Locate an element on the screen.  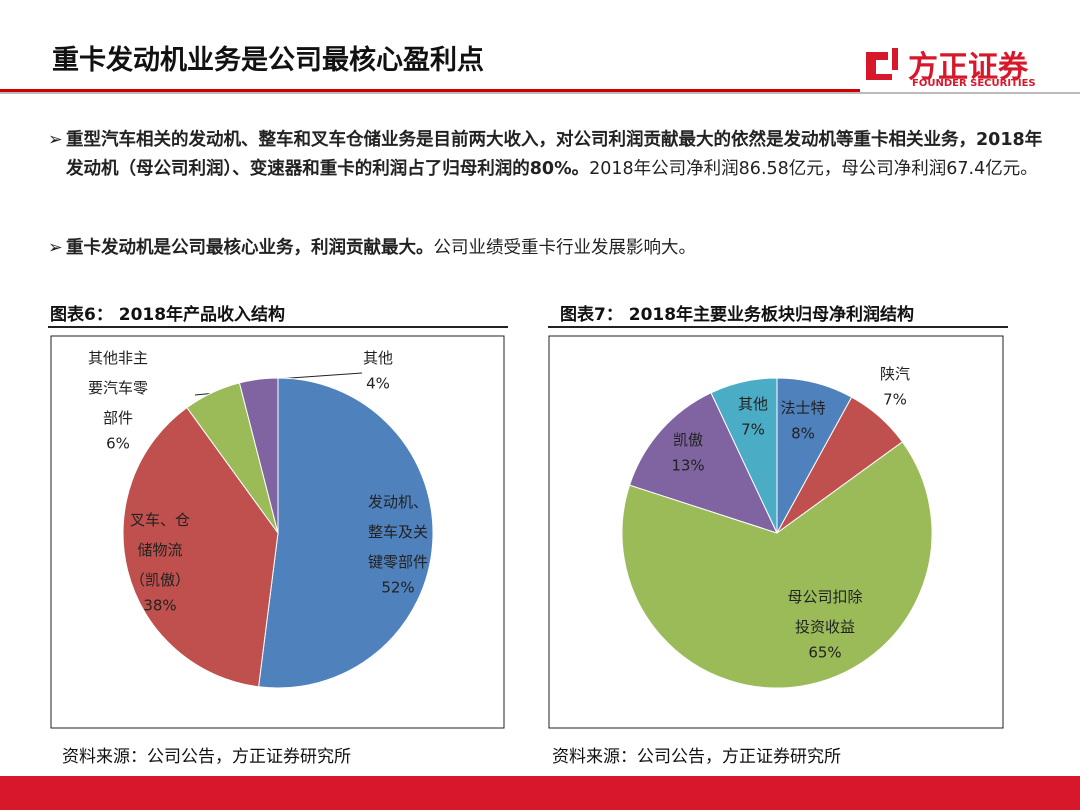
slice-label: 其他非主要汽车零部件 is located at coordinates (118, 388).